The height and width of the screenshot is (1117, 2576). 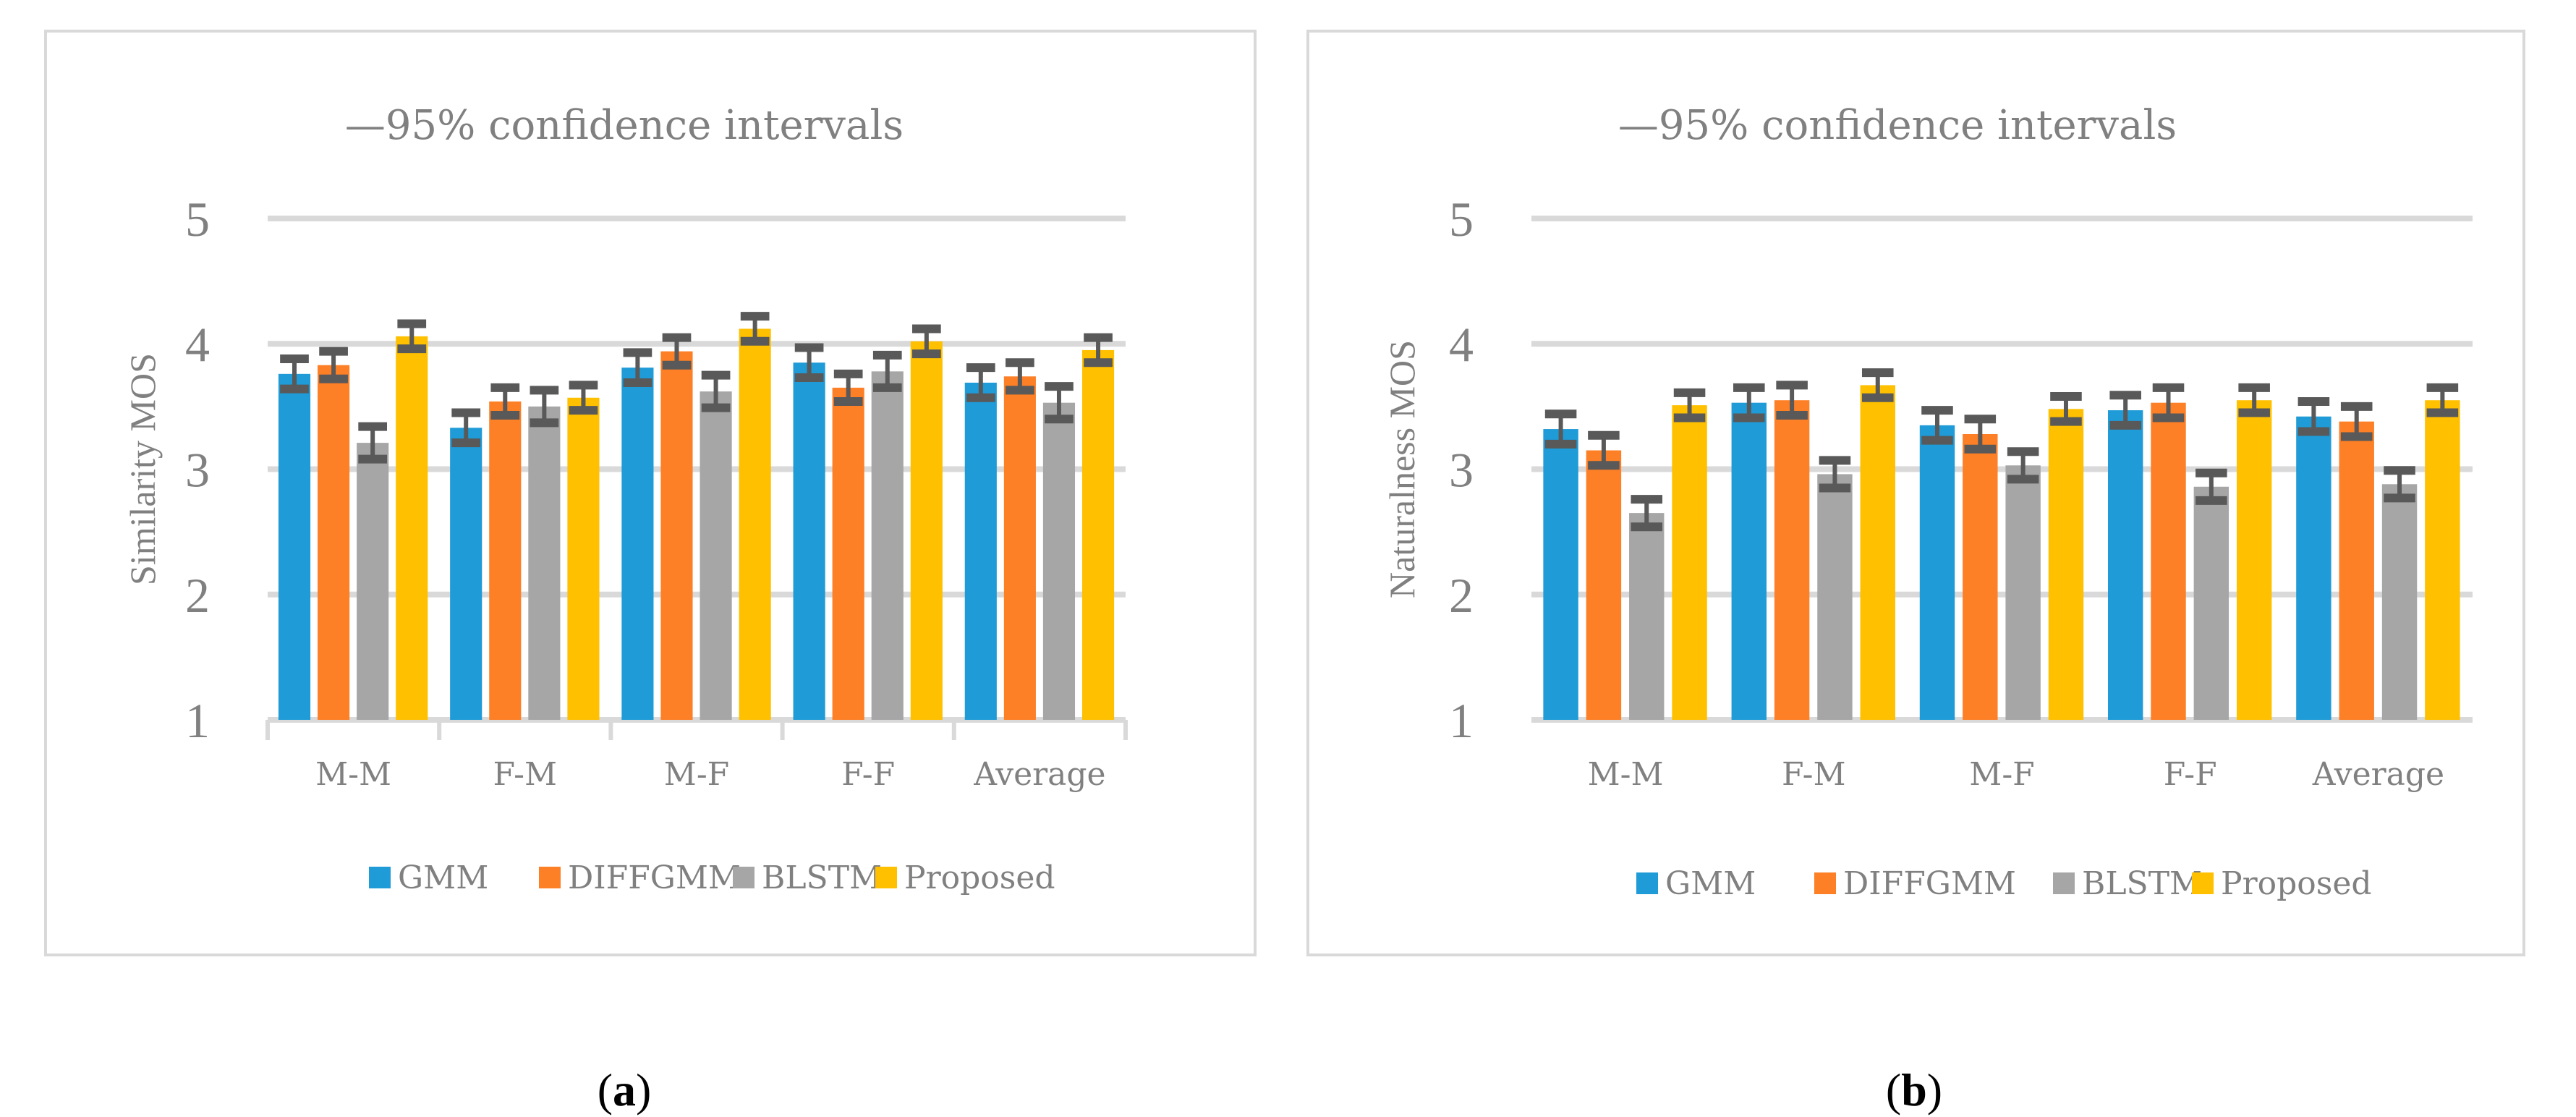 I want to click on caption-b: (b), so click(x=1914, y=1090).